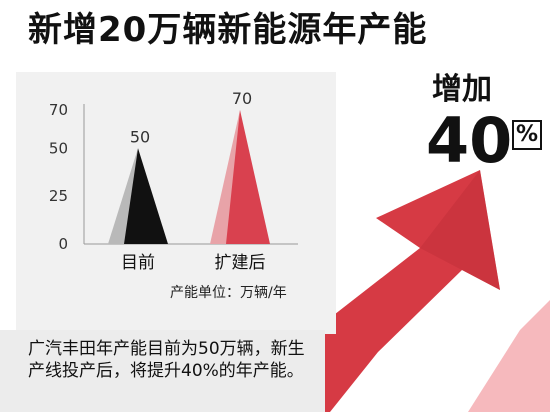 Image resolution: width=550 pixels, height=412 pixels. I want to click on data-labels: 50 70, so click(191, 117).